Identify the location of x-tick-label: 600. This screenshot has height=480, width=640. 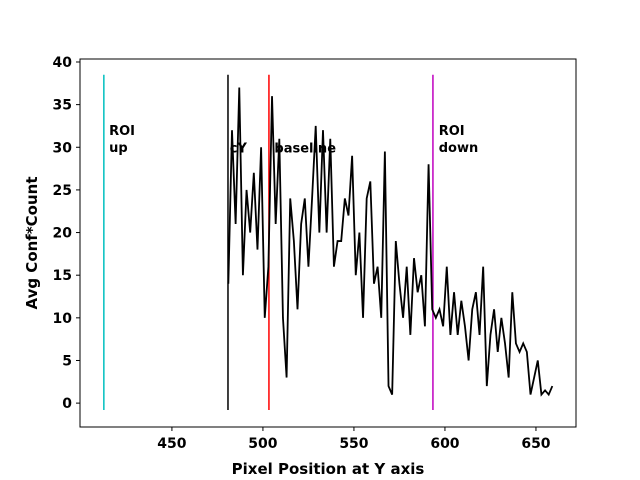
(444, 444).